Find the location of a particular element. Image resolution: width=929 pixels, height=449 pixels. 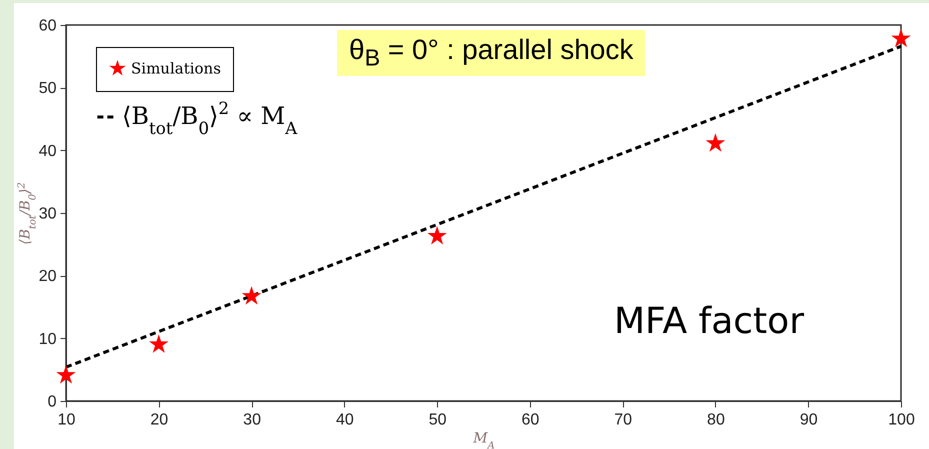

x-axis-title: M$_{A}$ is located at coordinates (483, 439).